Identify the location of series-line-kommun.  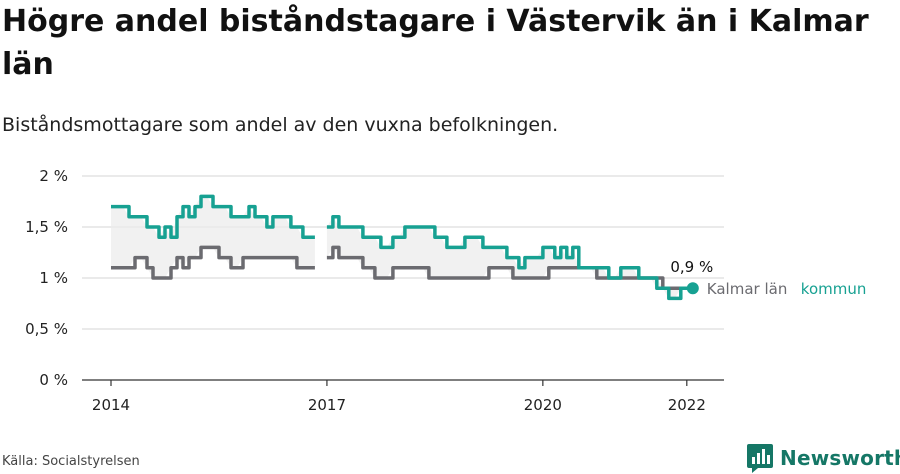
(402, 247).